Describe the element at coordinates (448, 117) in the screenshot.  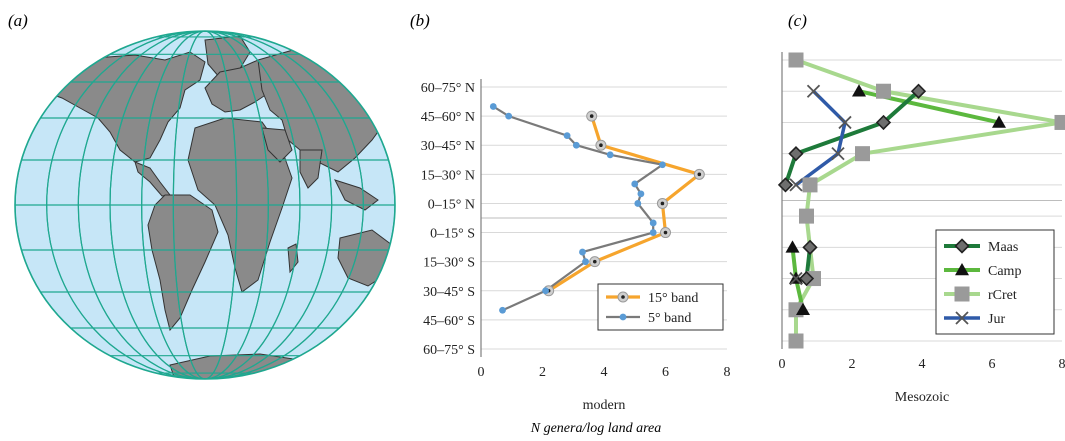
I see `y-tick-label: 45–60° N` at that location.